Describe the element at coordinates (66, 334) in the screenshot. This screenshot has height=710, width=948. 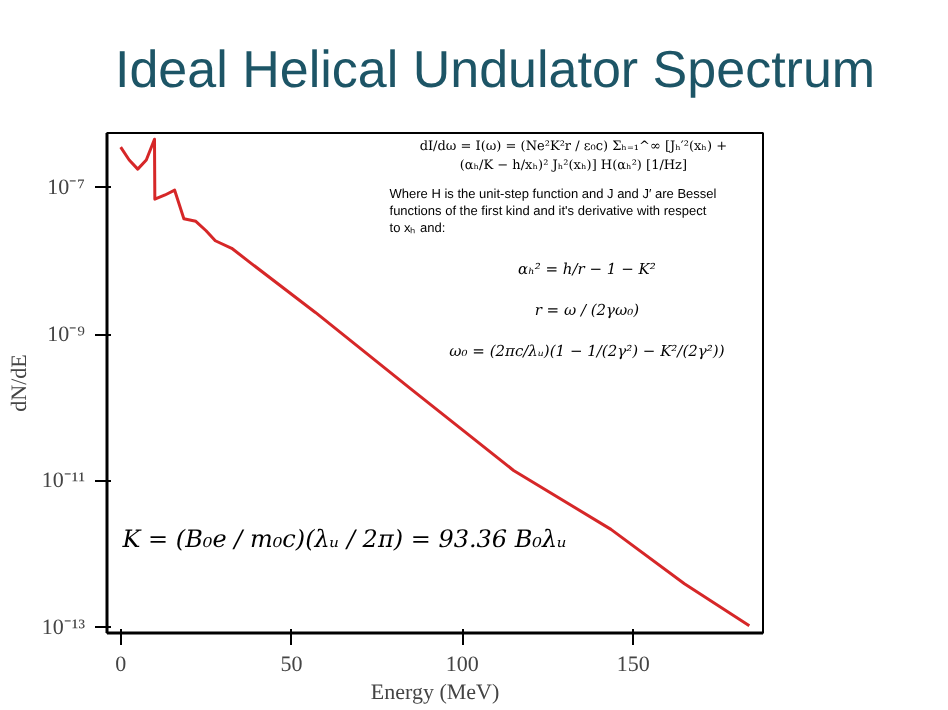
I see `y-tick-label: 10⁻⁹` at that location.